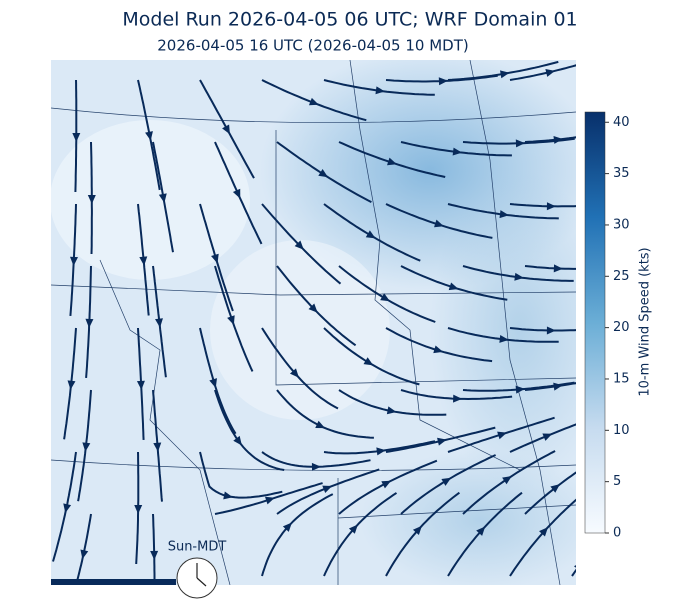 This screenshot has width=700, height=600. Describe the element at coordinates (113, 582) in the screenshot. I see `time-bar` at that location.